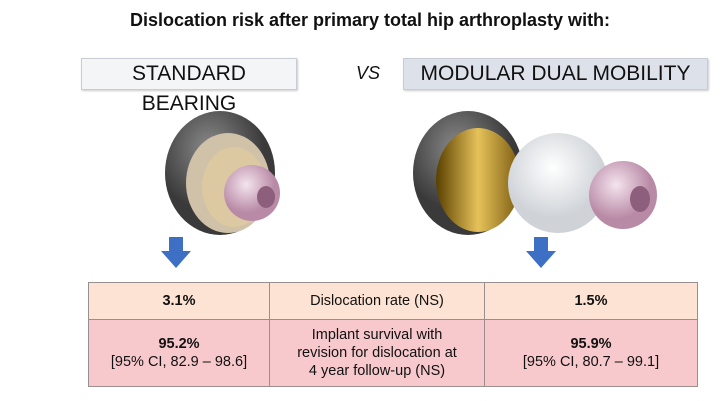 The height and width of the screenshot is (401, 720). What do you see at coordinates (179, 362) in the screenshot?
I see `standard-survival-ci: [95% CI, 82.9 – 98.6]` at bounding box center [179, 362].